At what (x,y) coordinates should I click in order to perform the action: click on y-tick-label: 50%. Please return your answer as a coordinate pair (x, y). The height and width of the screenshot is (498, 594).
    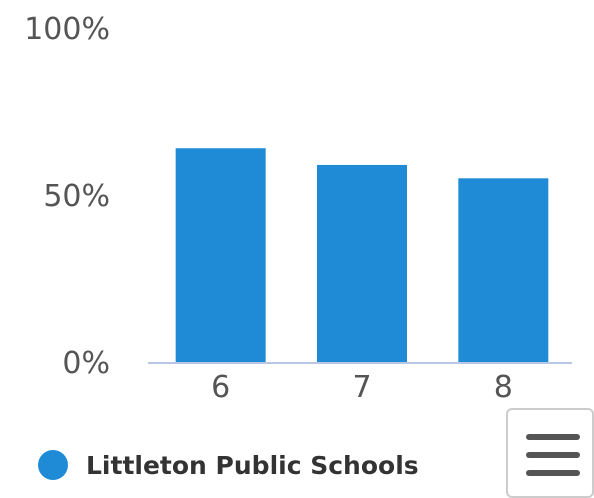
    Looking at the image, I should click on (76, 196).